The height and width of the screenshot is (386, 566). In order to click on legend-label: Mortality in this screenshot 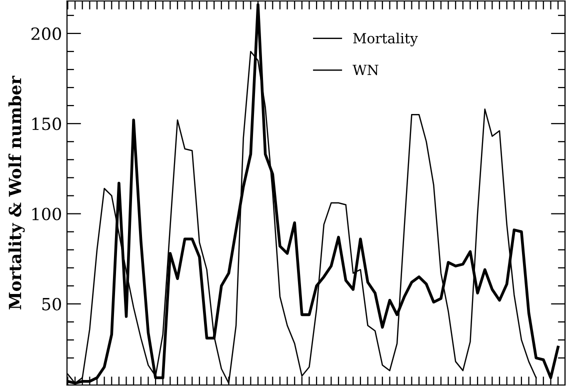, I will do `click(385, 39)`.